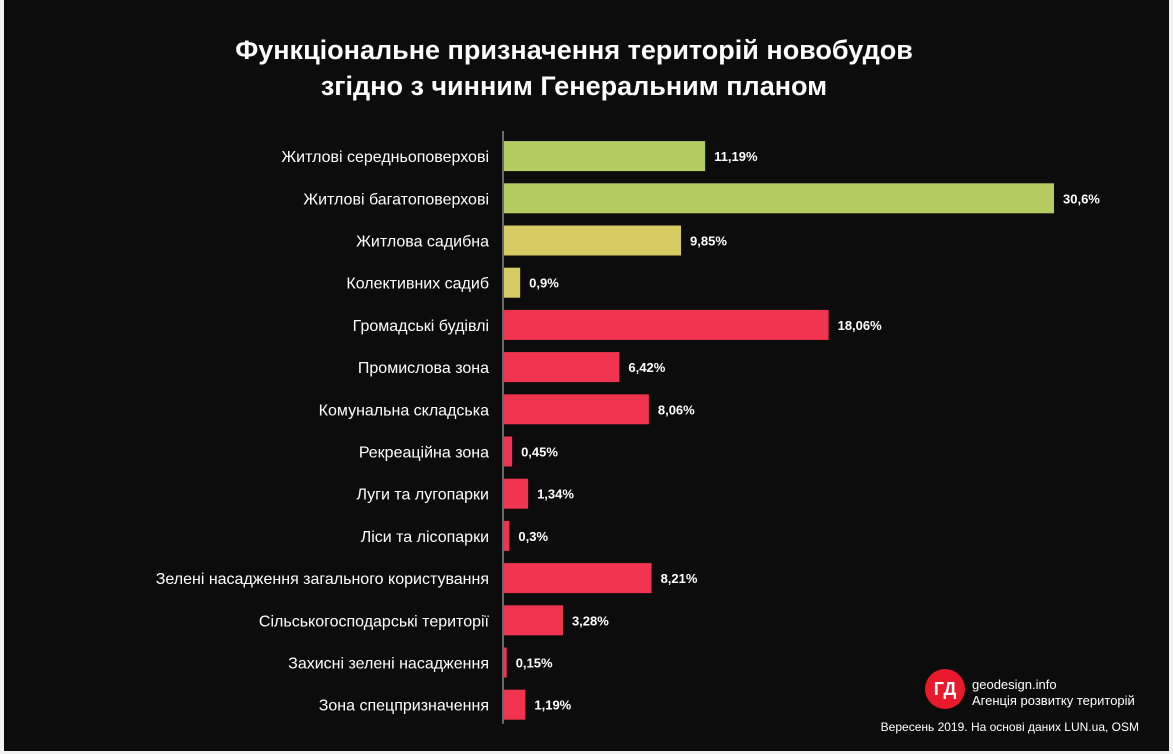 The height and width of the screenshot is (754, 1173). I want to click on value-label: 0,3%, so click(533, 536).